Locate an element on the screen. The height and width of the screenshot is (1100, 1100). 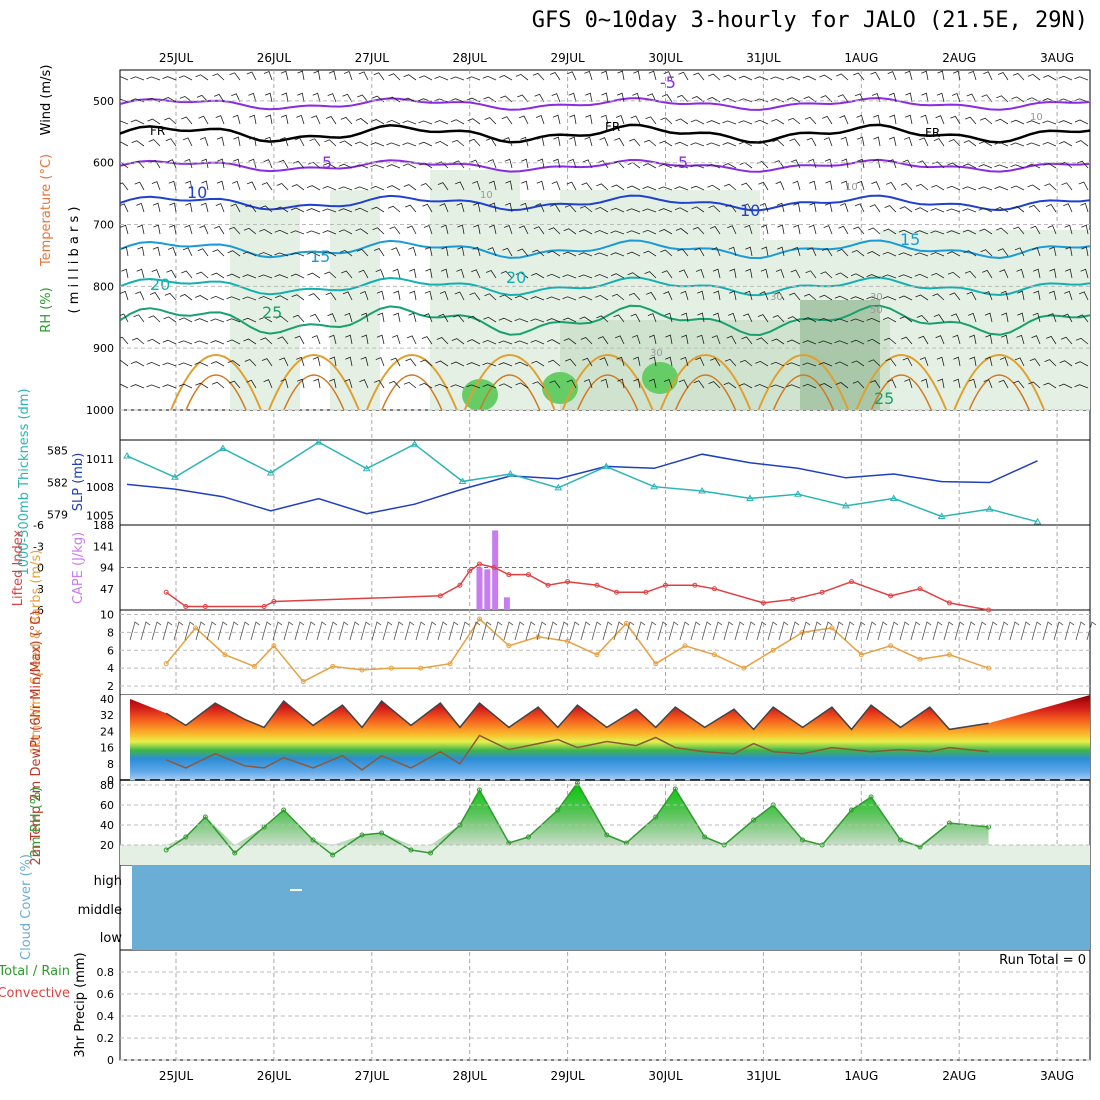
slp-line is located at coordinates (582, 484).